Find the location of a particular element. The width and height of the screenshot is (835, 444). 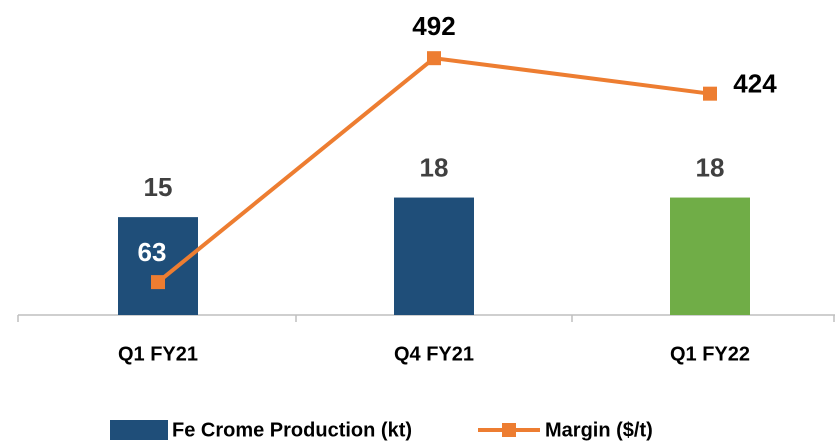

x-tick-label: Q4 FY21 is located at coordinates (434, 354).